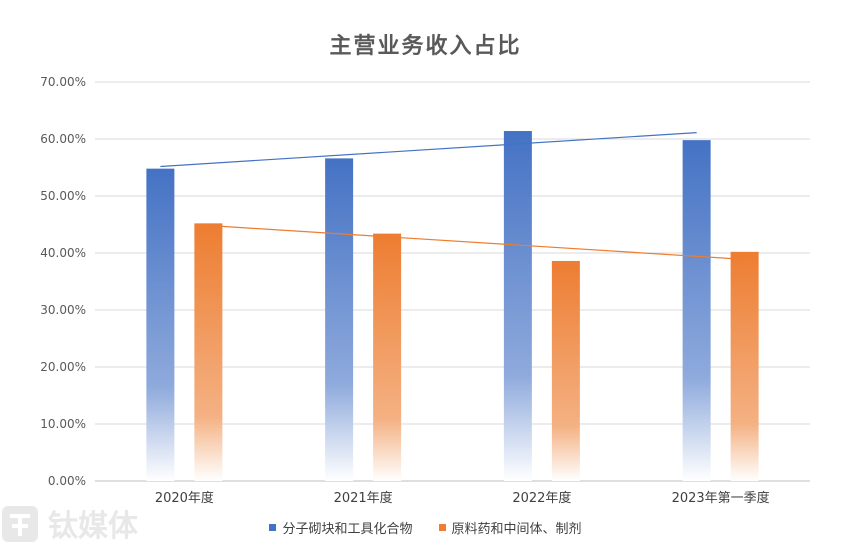 The width and height of the screenshot is (851, 554). I want to click on y-tick-label: 0.00%, so click(67, 481).